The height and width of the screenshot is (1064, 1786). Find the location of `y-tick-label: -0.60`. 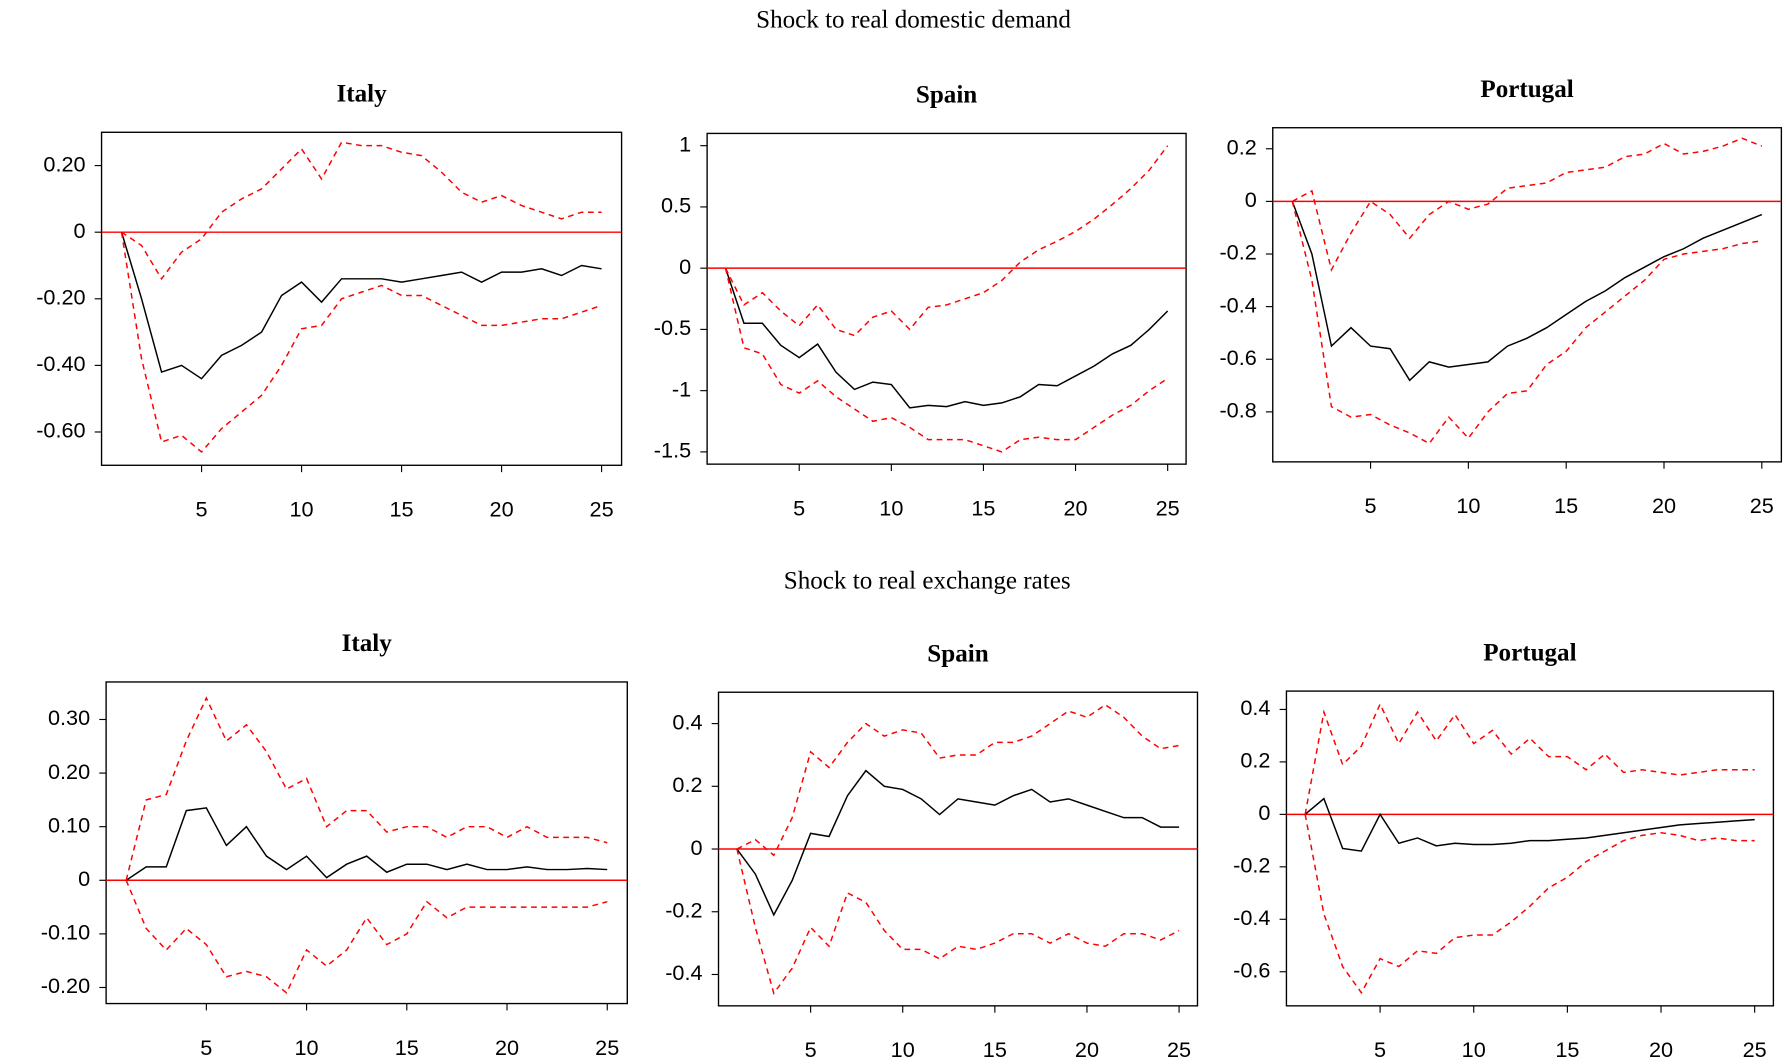

y-tick-label: -0.60 is located at coordinates (60, 430).